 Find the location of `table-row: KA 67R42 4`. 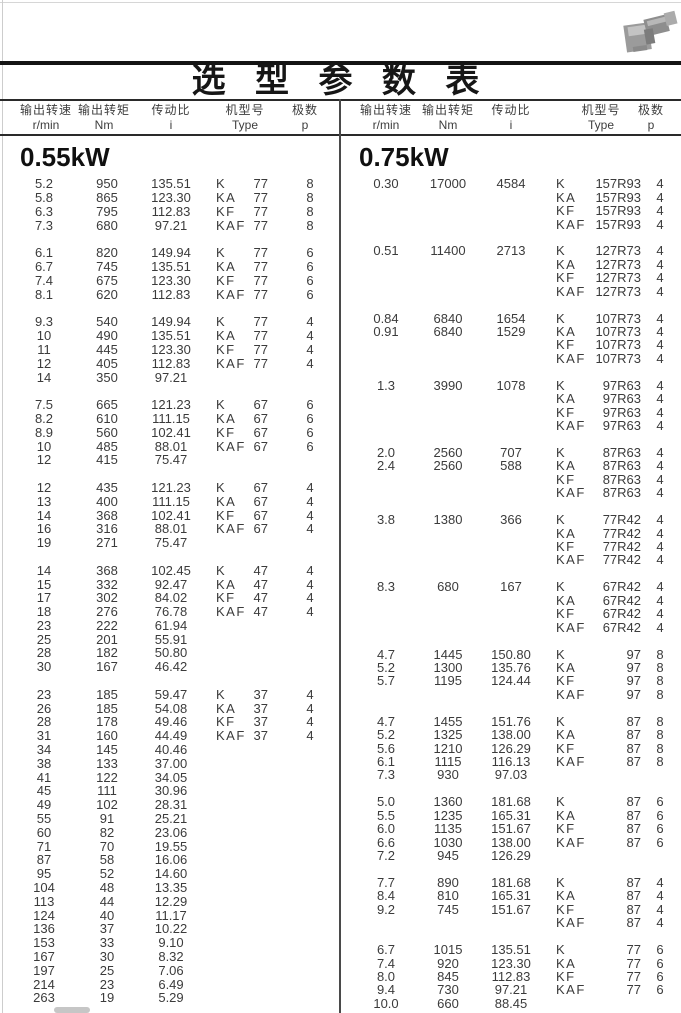

table-row: KA 67R42 4 is located at coordinates (510, 600).